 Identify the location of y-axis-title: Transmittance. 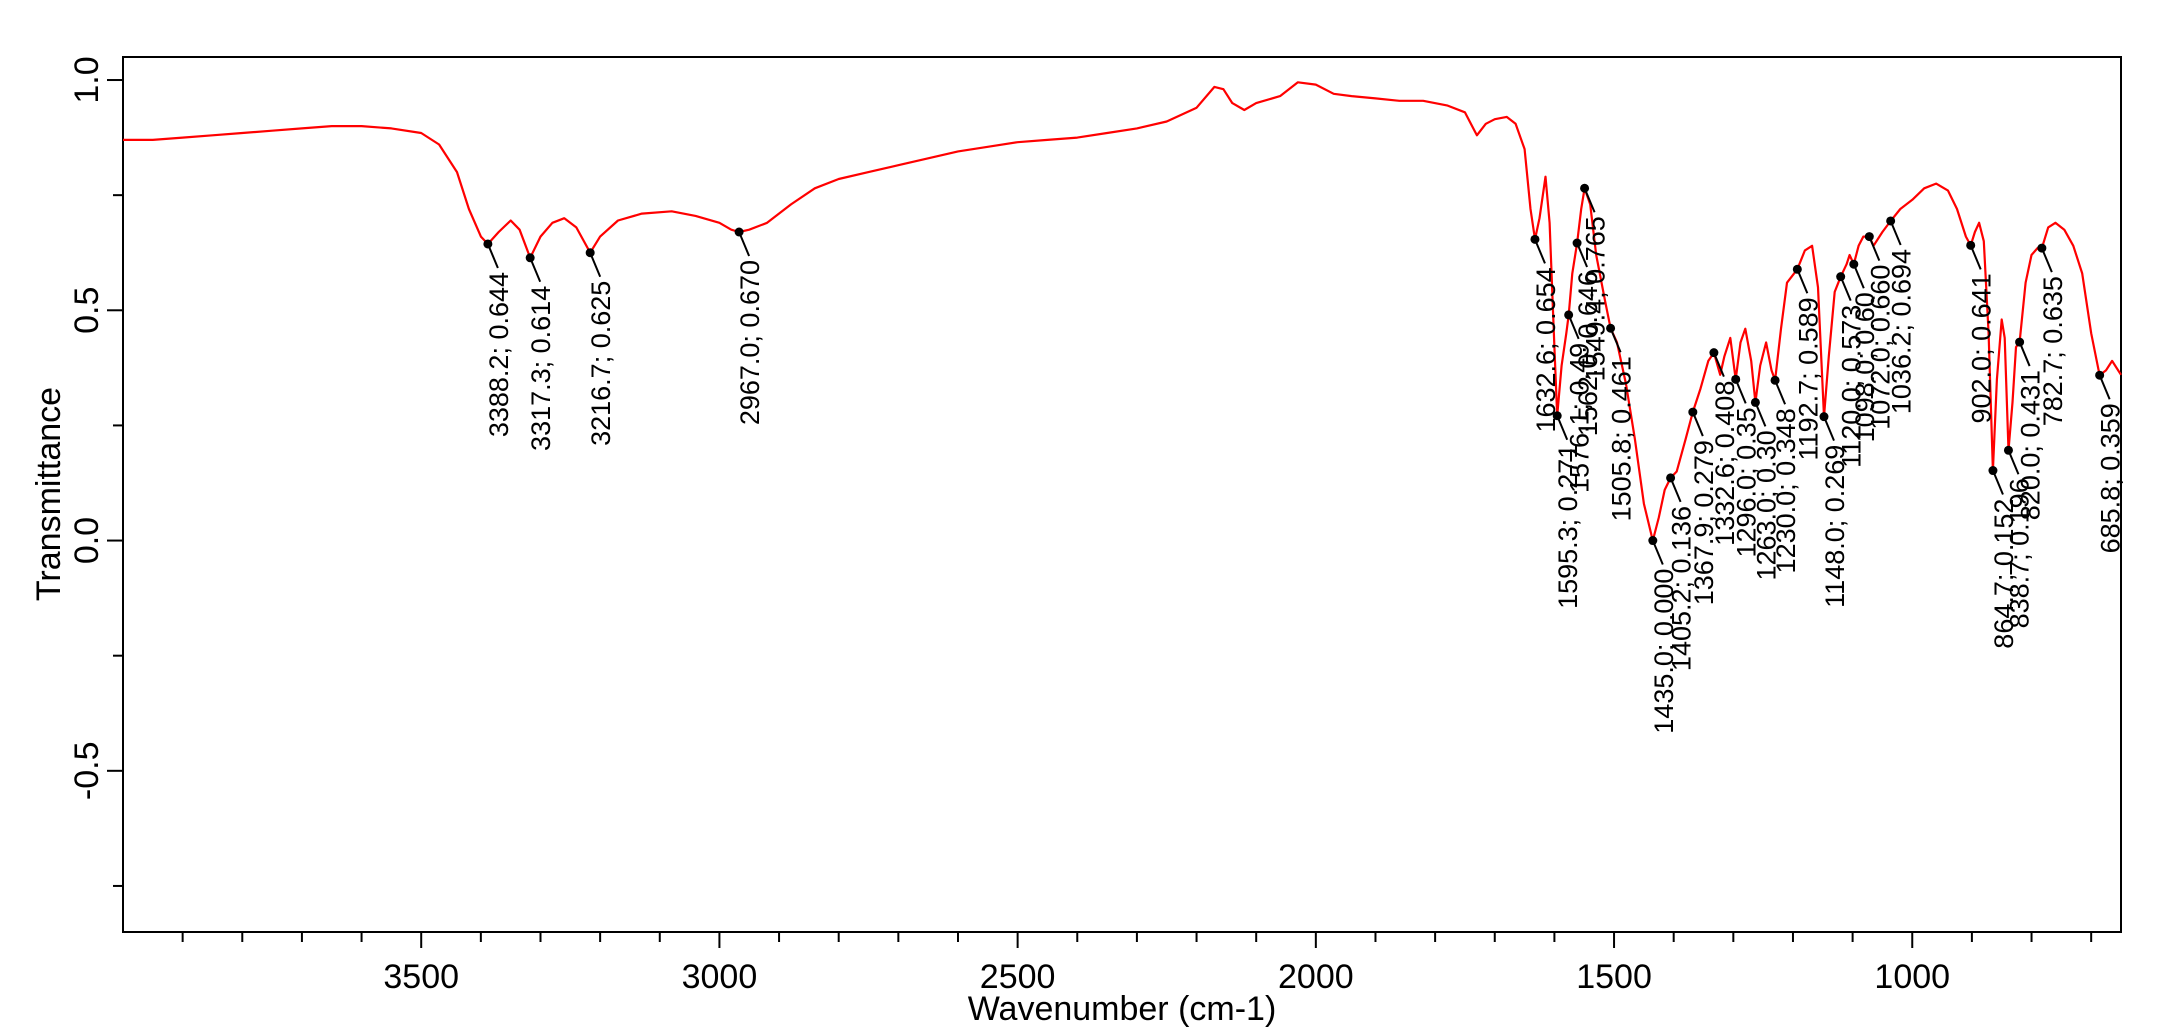
(49, 494).